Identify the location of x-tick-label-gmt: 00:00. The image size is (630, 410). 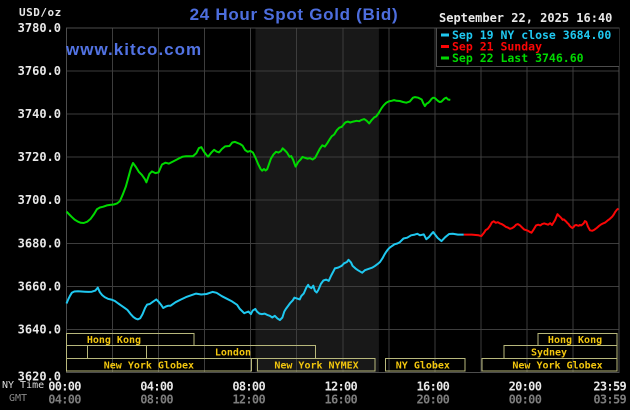
(525, 400).